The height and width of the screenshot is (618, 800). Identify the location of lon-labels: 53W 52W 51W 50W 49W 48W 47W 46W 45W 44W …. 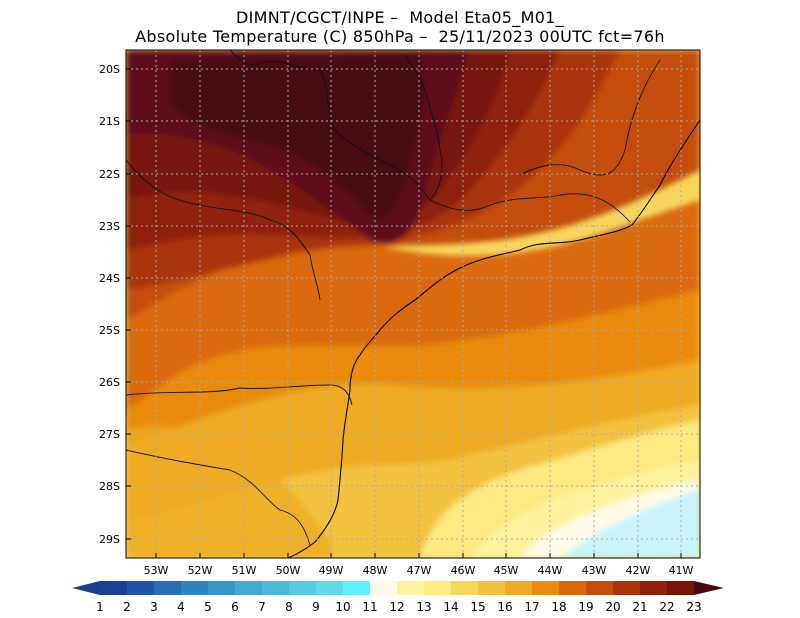
(419, 570).